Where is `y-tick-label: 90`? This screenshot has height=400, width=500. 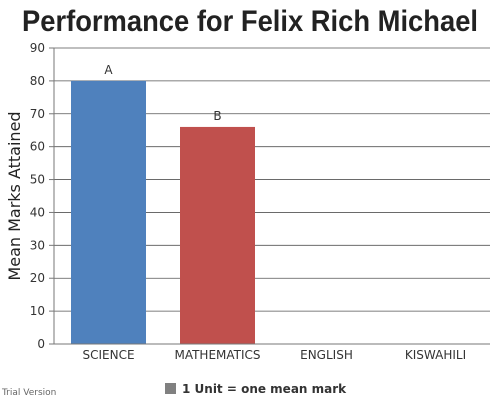 y-tick-label: 90 is located at coordinates (37, 48).